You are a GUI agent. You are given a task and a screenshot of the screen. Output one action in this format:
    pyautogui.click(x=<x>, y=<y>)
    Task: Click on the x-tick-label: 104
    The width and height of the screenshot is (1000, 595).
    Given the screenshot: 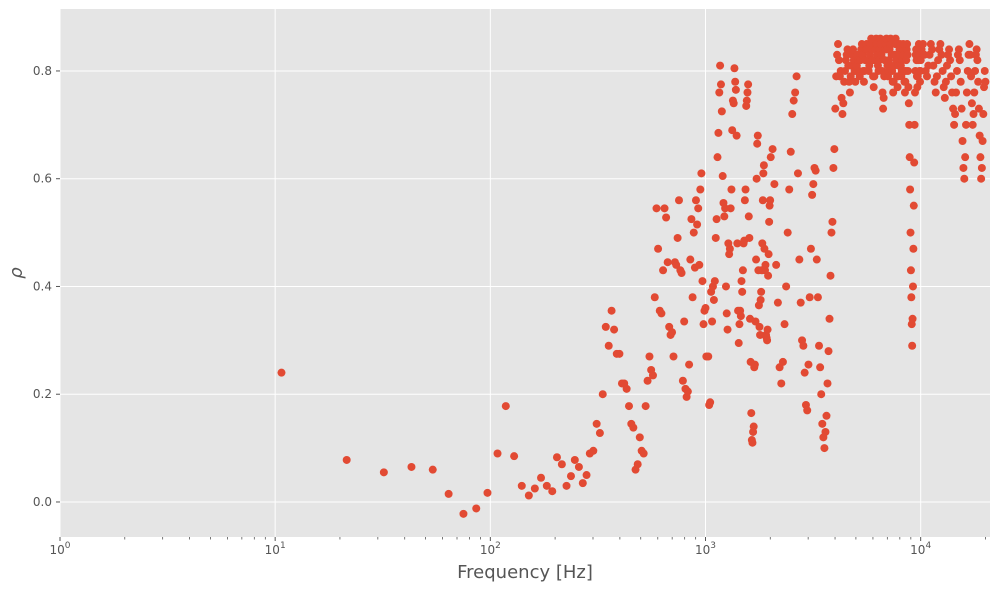 What is the action you would take?
    pyautogui.click(x=920, y=549)
    